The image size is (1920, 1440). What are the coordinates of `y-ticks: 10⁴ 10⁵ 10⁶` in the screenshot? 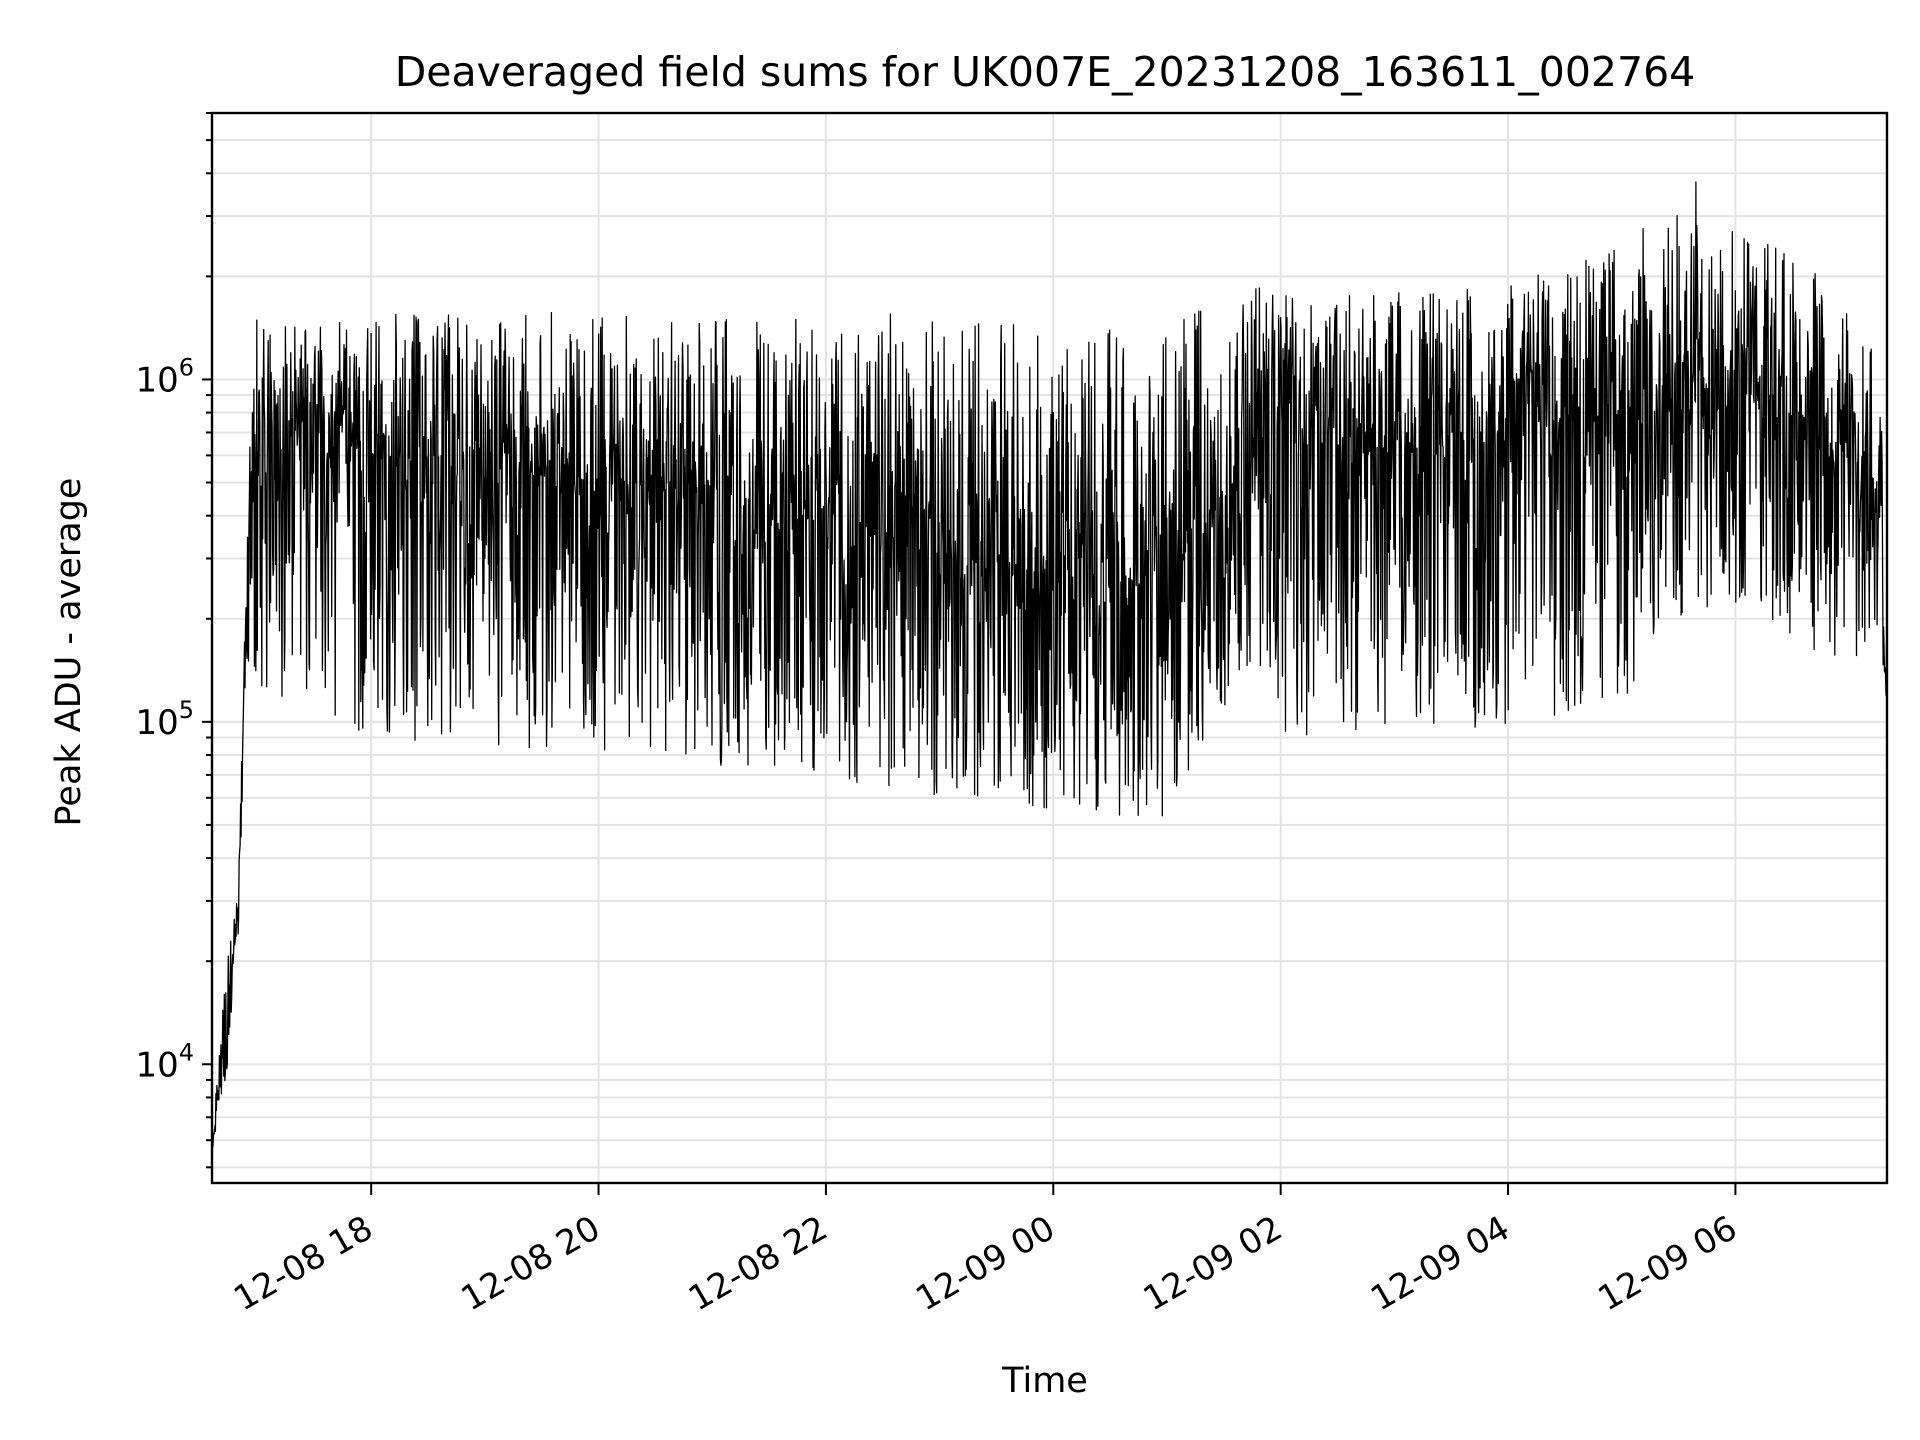 It's located at (173, 640).